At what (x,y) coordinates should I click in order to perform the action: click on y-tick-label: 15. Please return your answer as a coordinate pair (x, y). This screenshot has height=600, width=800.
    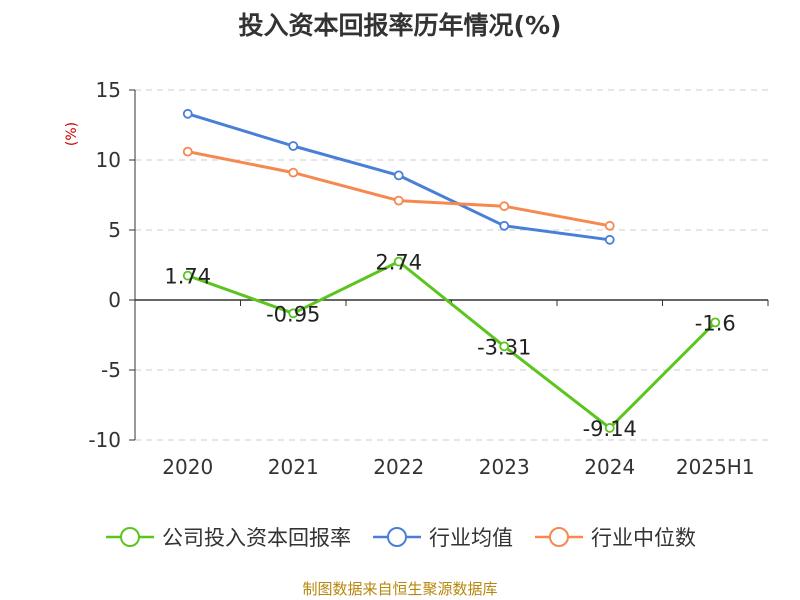
    Looking at the image, I should click on (108, 90).